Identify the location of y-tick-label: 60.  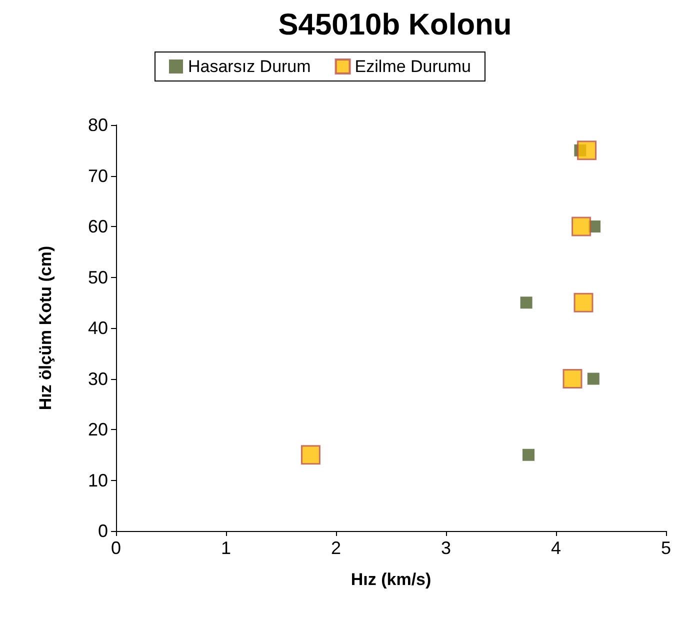
(98, 226).